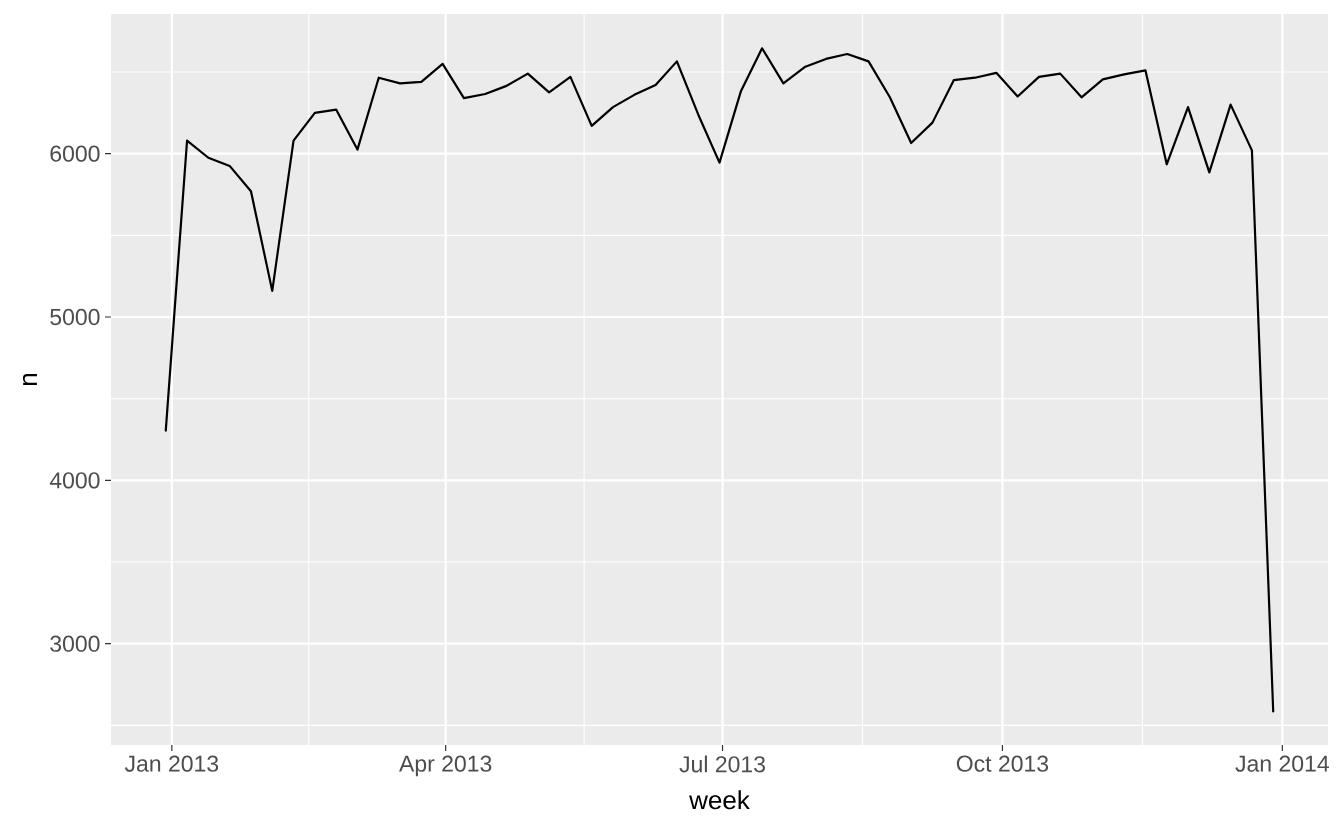 The height and width of the screenshot is (830, 1344). Describe the element at coordinates (75, 153) in the screenshot. I see `y-tick-label: 6000` at that location.